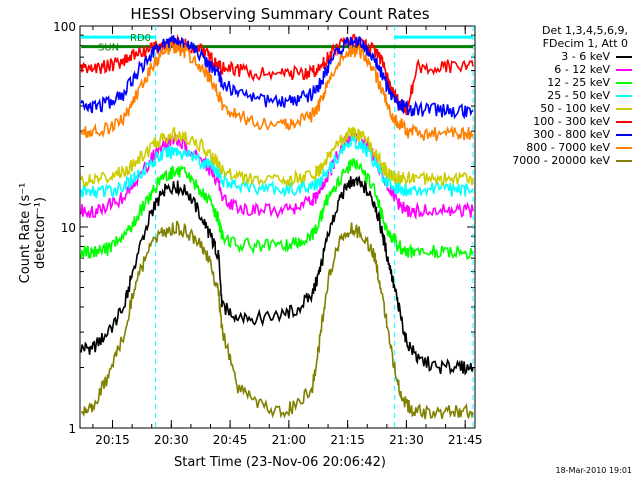 Image resolution: width=640 pixels, height=480 pixels. I want to click on x-tick-label: 21:15, so click(347, 440).